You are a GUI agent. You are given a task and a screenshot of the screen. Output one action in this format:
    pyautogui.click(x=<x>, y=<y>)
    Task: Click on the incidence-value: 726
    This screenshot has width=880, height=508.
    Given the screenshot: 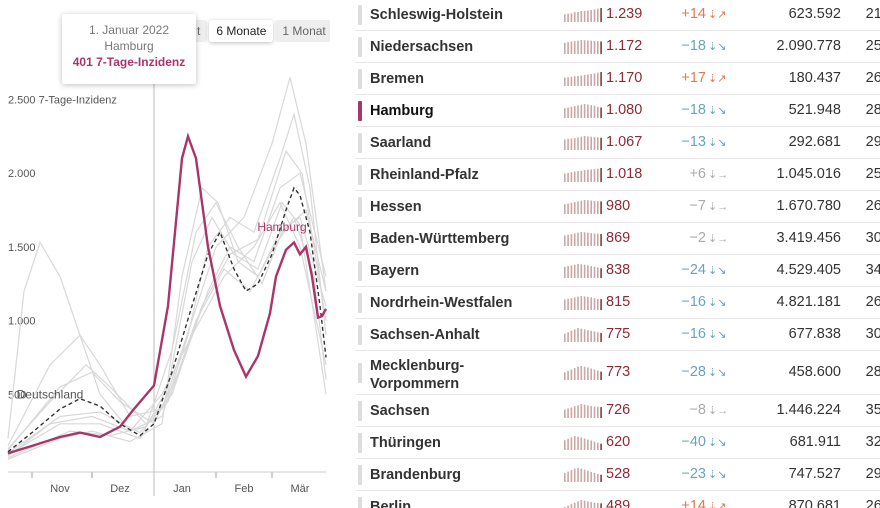 What is the action you would take?
    pyautogui.click(x=618, y=410)
    